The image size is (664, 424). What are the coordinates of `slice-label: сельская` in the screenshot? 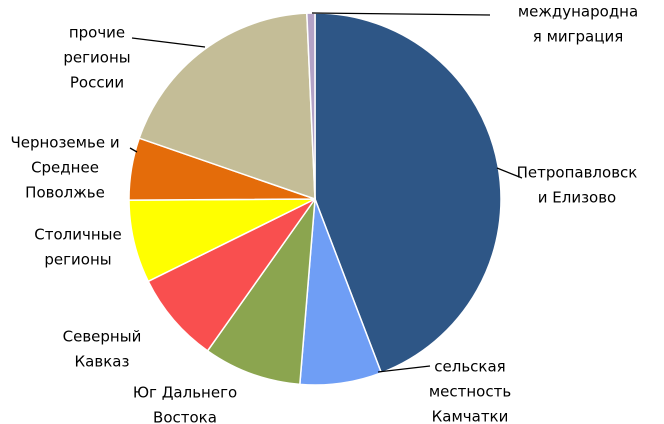 It's located at (469, 367).